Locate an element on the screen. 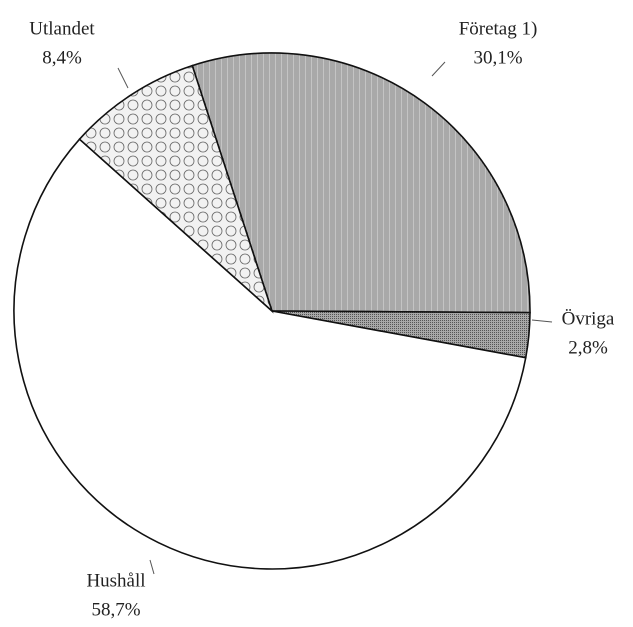 The width and height of the screenshot is (633, 627). slice-label: Hushåll is located at coordinates (115, 580).